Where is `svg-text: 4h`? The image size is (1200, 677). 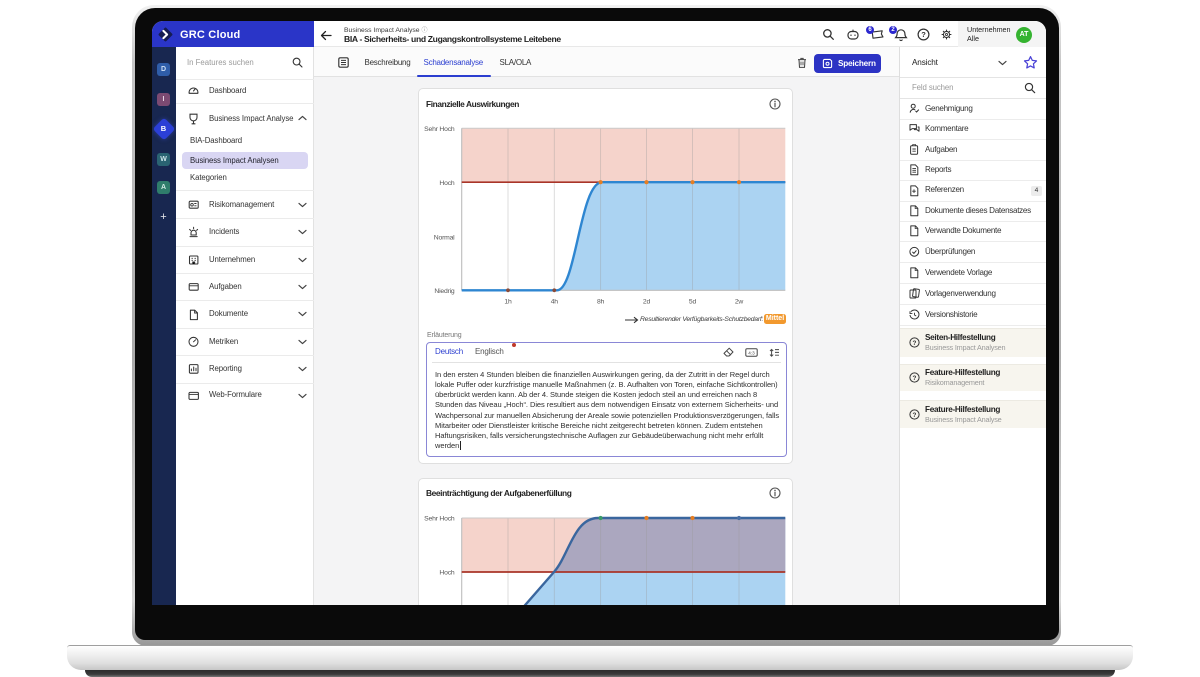 svg-text: 4h is located at coordinates (555, 302).